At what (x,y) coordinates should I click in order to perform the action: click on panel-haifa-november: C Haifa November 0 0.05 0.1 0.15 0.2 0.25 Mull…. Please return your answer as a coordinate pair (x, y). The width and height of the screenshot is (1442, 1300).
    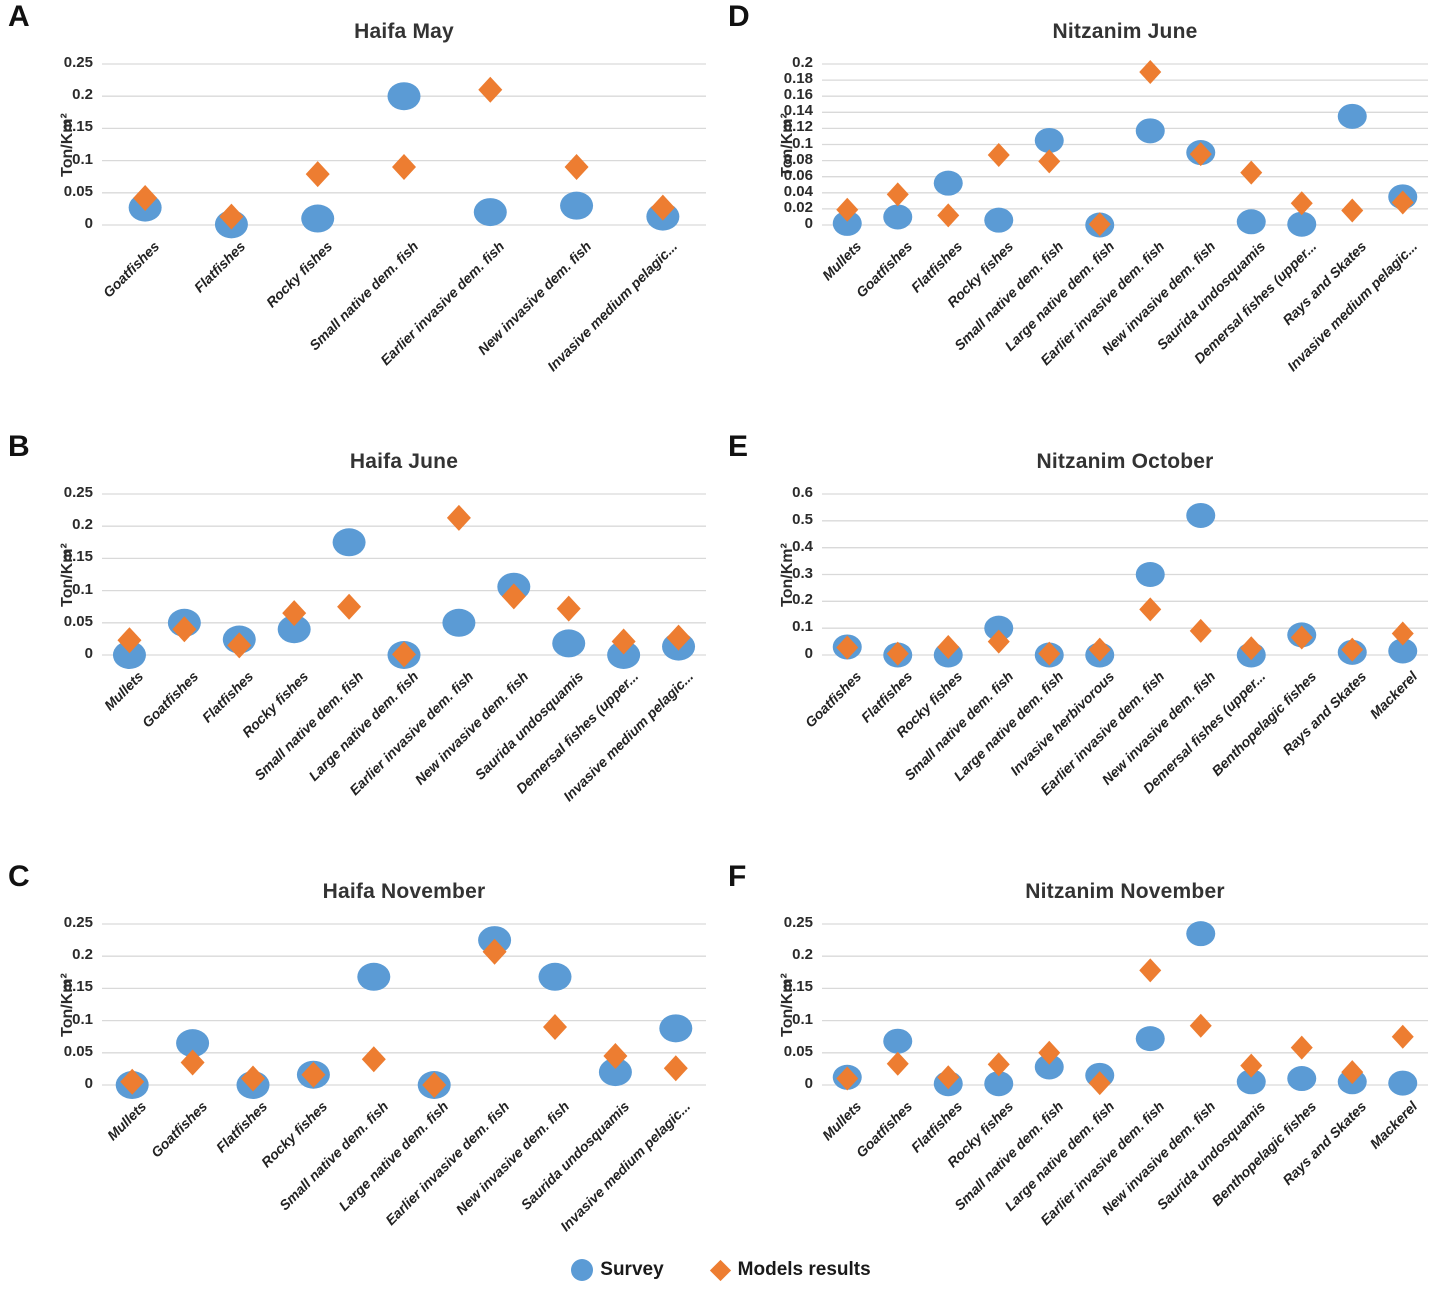
    Looking at the image, I should click on (360, 1050).